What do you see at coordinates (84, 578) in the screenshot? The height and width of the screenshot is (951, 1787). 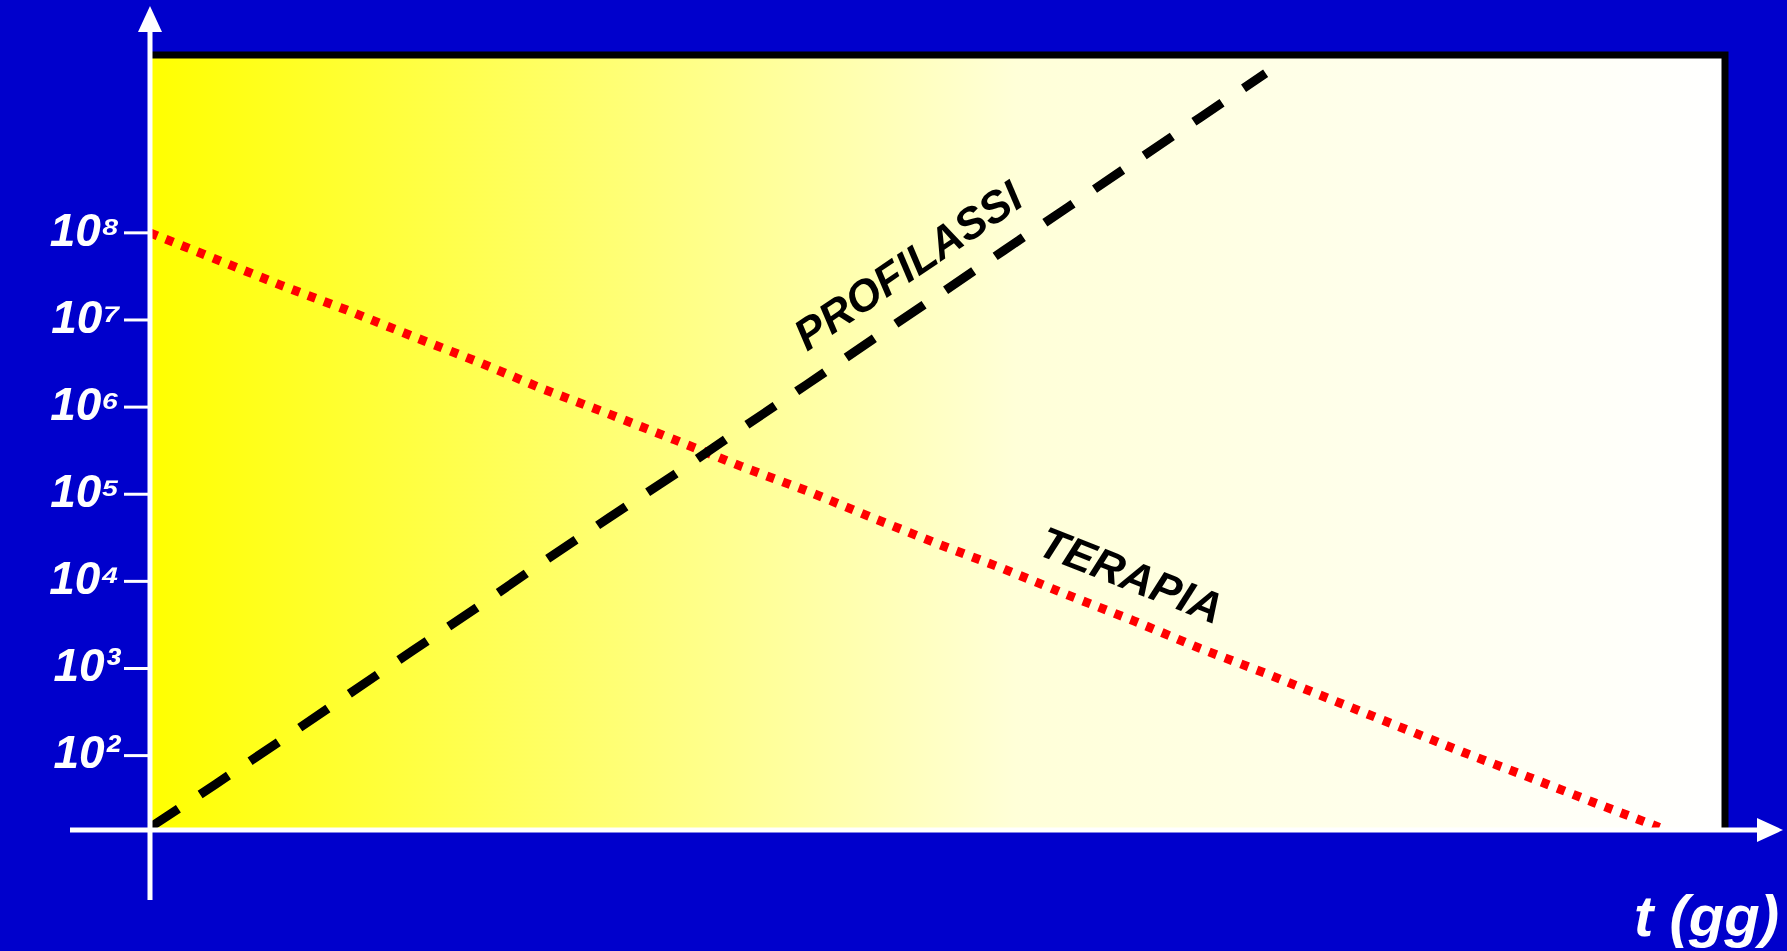 I see `y-tick-label: 10⁴` at bounding box center [84, 578].